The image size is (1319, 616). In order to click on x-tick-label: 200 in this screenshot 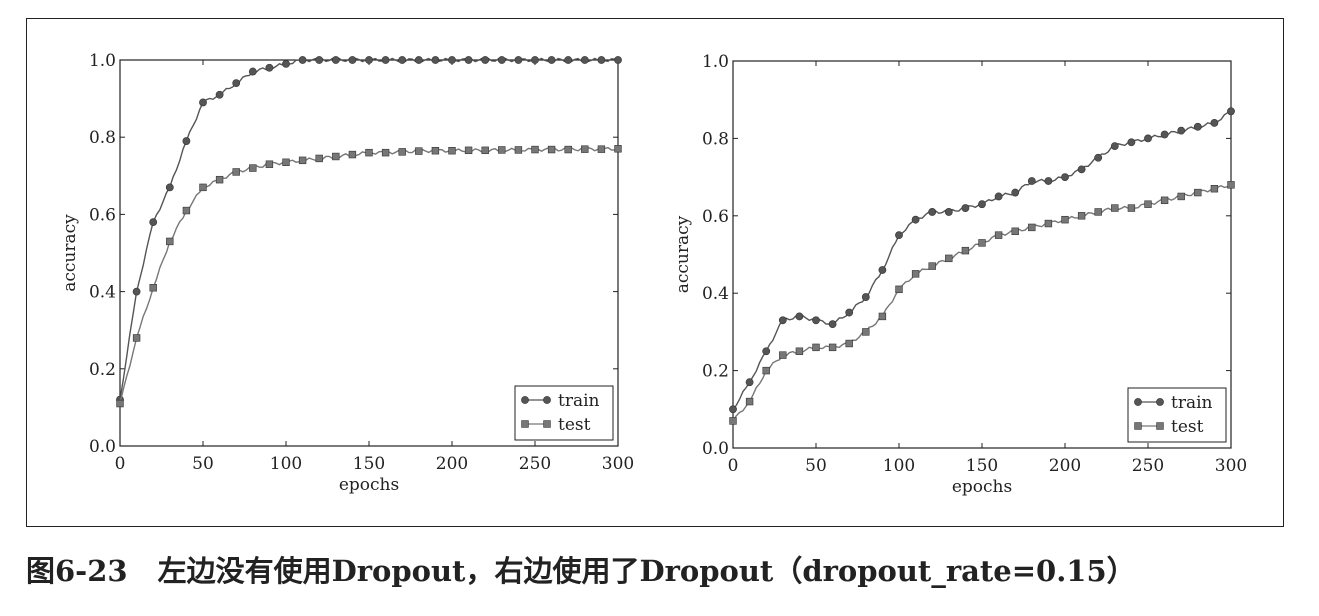, I will do `click(1065, 466)`.